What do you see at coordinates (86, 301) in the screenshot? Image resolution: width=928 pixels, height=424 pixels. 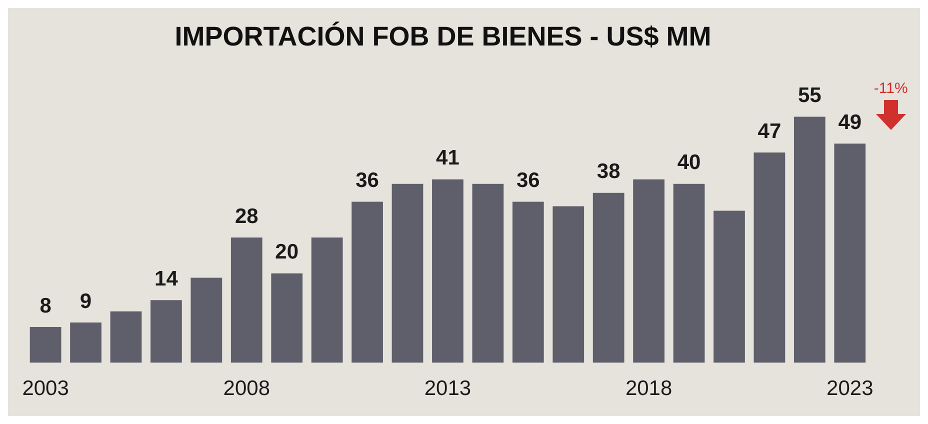 I see `data-label: 9` at bounding box center [86, 301].